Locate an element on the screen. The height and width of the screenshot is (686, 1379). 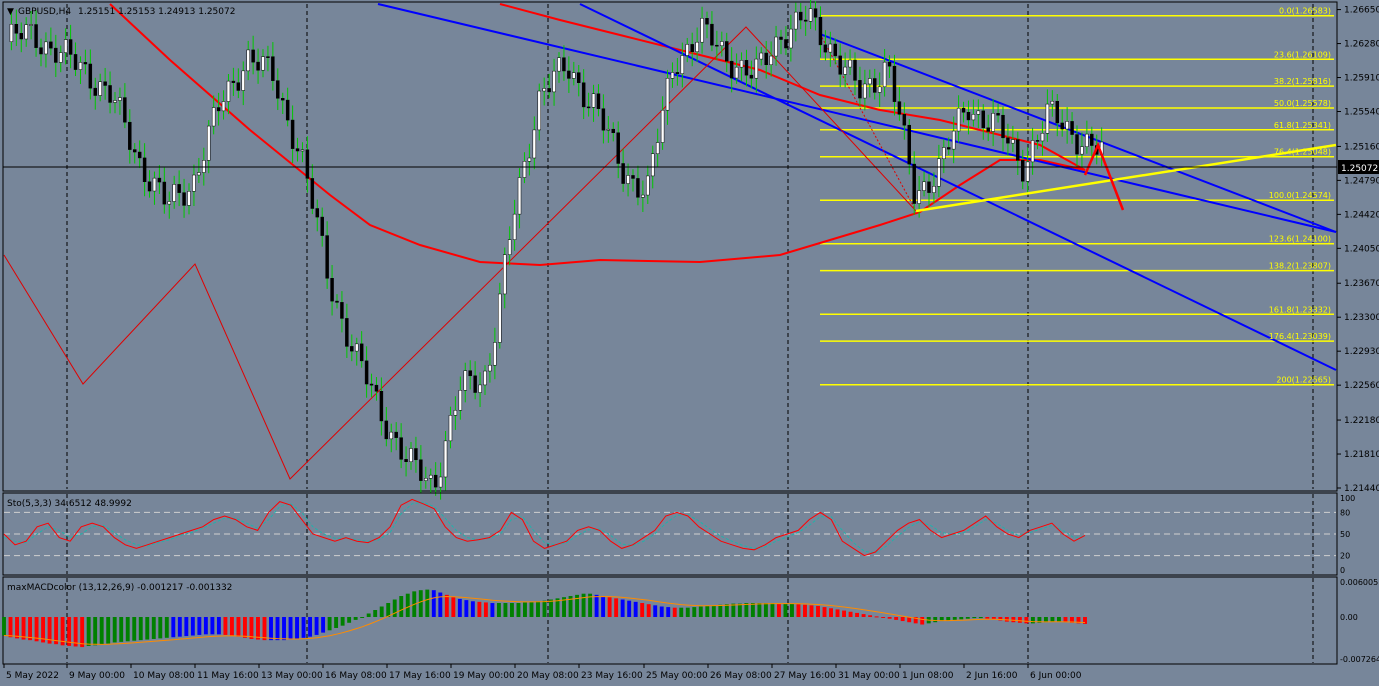
forecast-arrow is located at coordinates (1104, 176).